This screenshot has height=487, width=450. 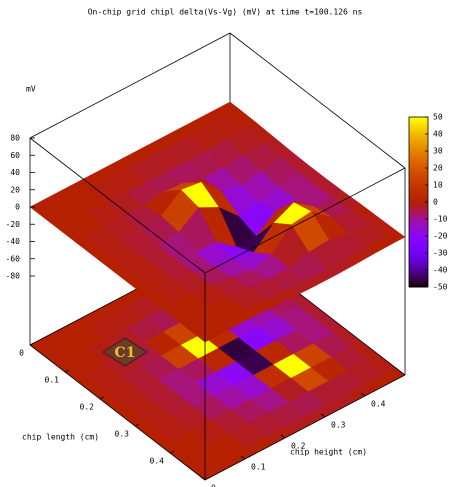 I want to click on y-axis-label: chip height (cm), so click(x=328, y=452).